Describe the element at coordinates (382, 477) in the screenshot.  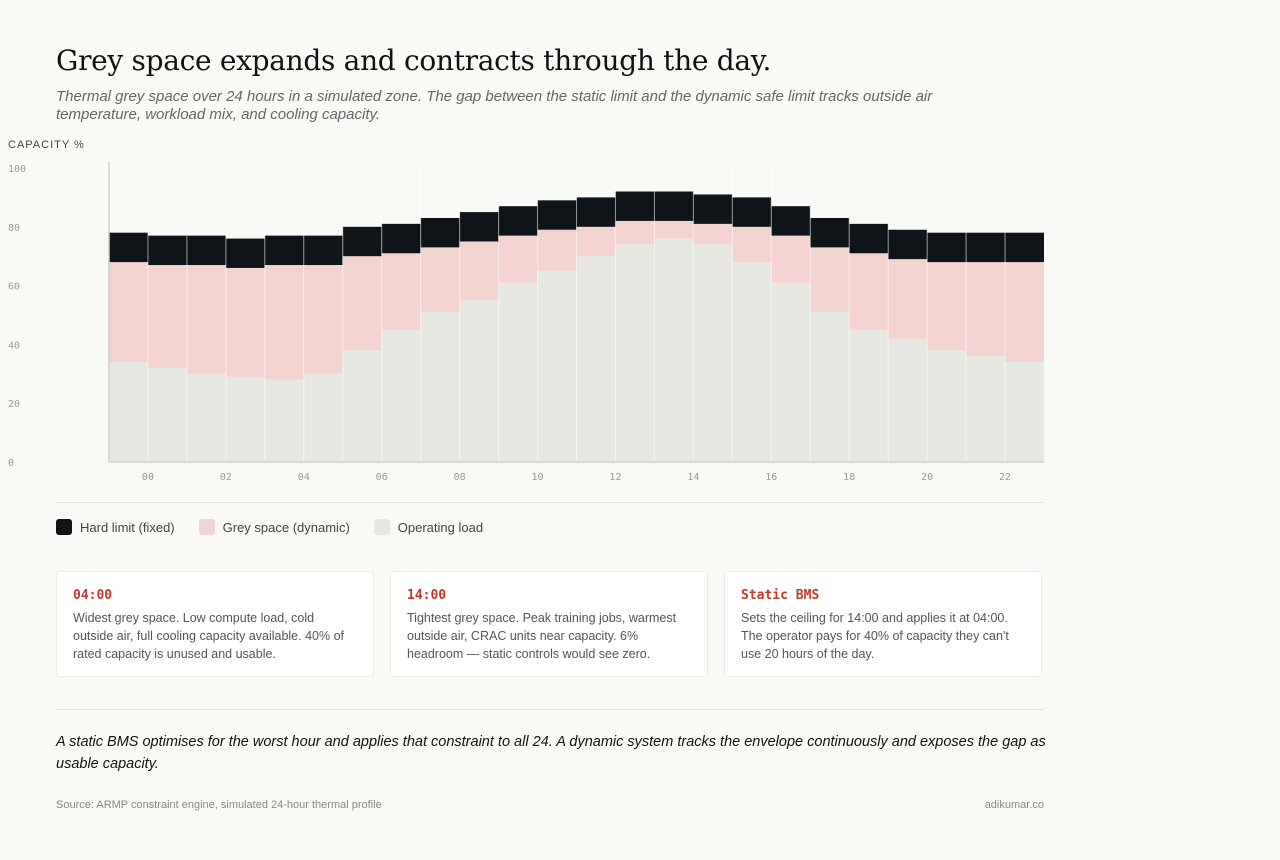
I see `x-tick-06: 06` at that location.